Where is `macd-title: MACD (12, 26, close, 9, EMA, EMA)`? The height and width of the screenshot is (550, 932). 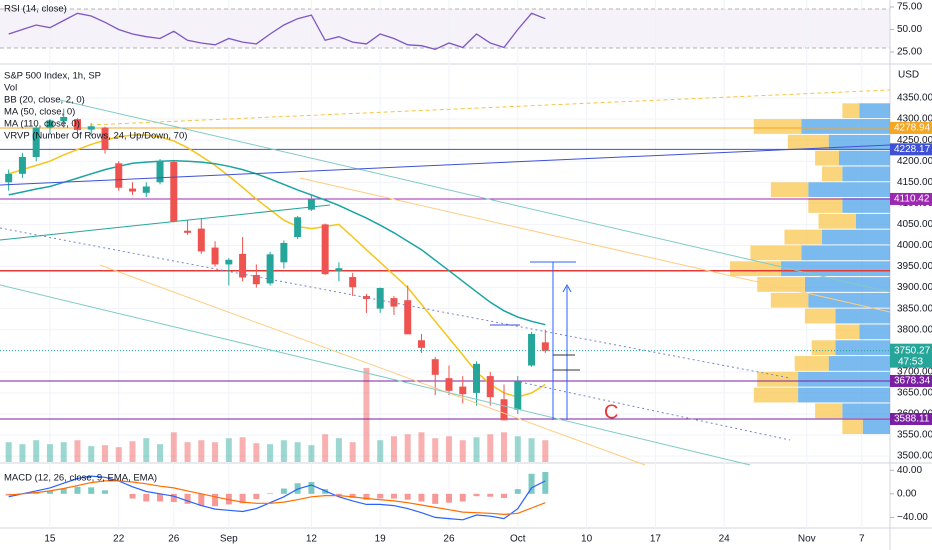 macd-title: MACD (12, 26, close, 9, EMA, EMA) is located at coordinates (80, 478).